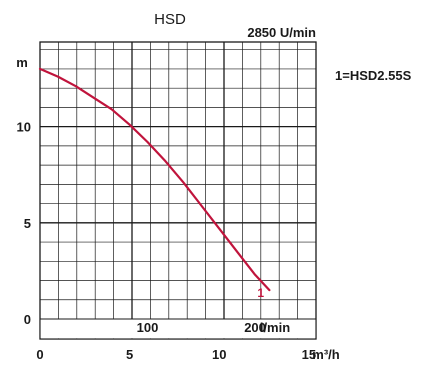 The height and width of the screenshot is (370, 444). What do you see at coordinates (39, 354) in the screenshot?
I see `x-tick-label-m3h: 0` at bounding box center [39, 354].